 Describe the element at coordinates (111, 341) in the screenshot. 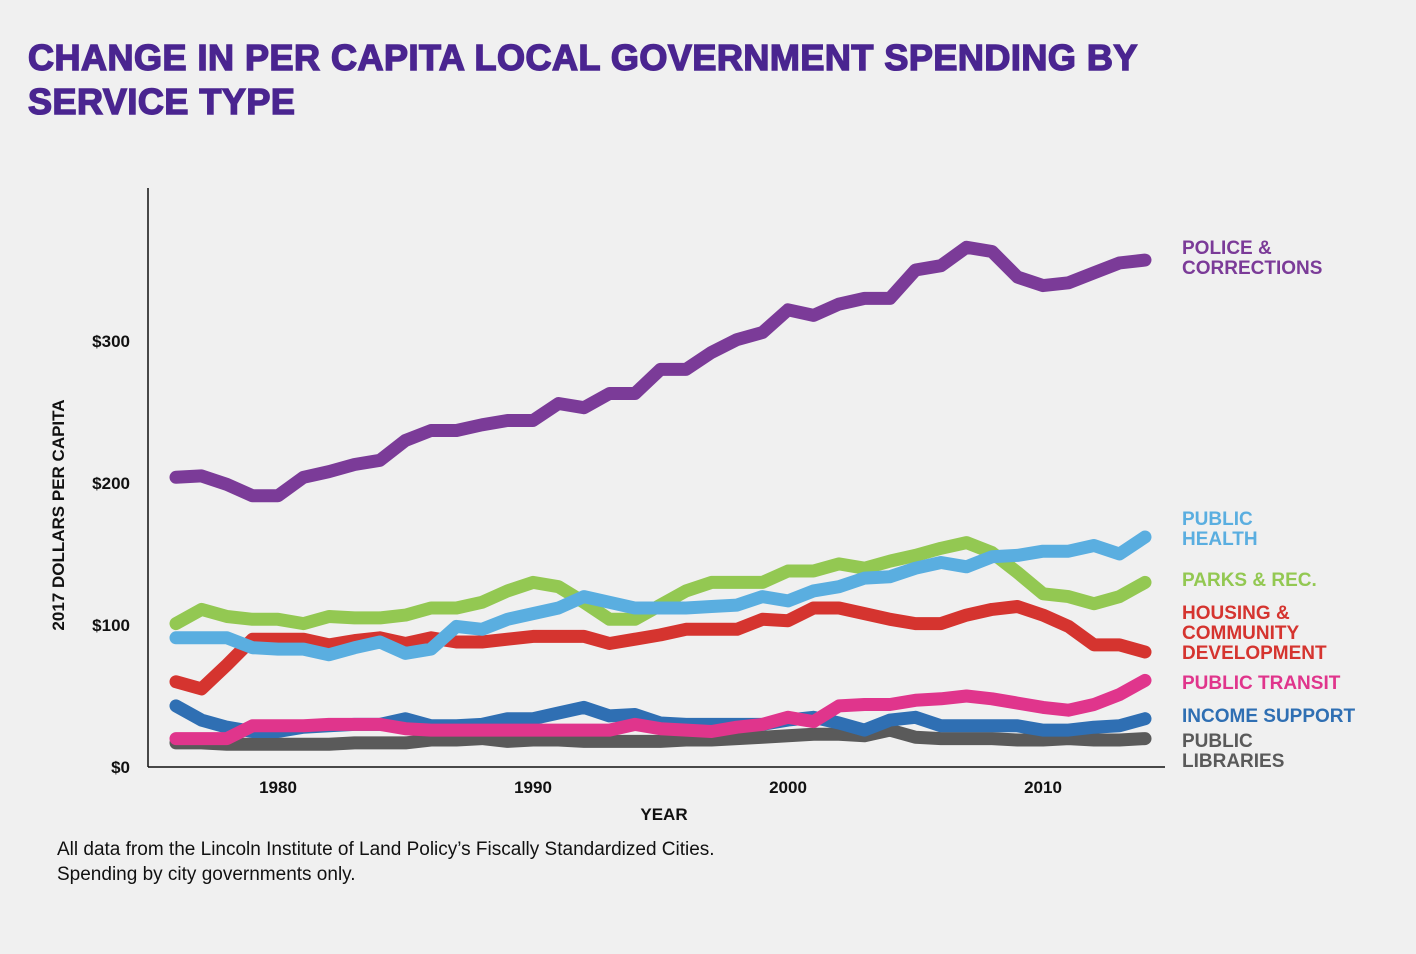

I see `y-tick-label: $300` at that location.